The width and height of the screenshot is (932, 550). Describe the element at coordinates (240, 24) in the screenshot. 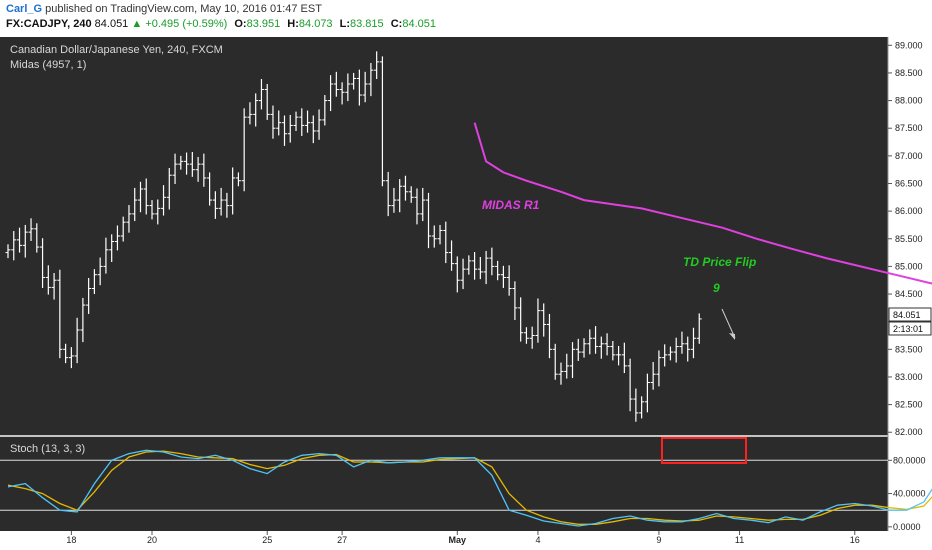

I see `open-label: O:` at that location.